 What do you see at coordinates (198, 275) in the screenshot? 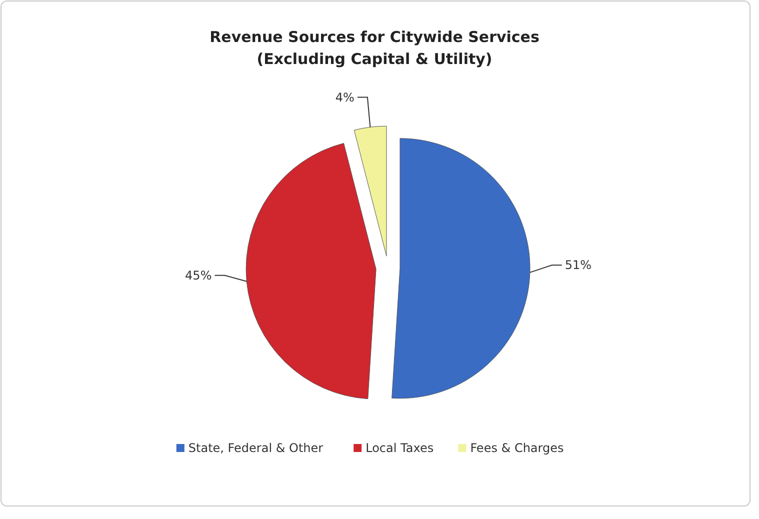
I see `data-label: 45%` at bounding box center [198, 275].